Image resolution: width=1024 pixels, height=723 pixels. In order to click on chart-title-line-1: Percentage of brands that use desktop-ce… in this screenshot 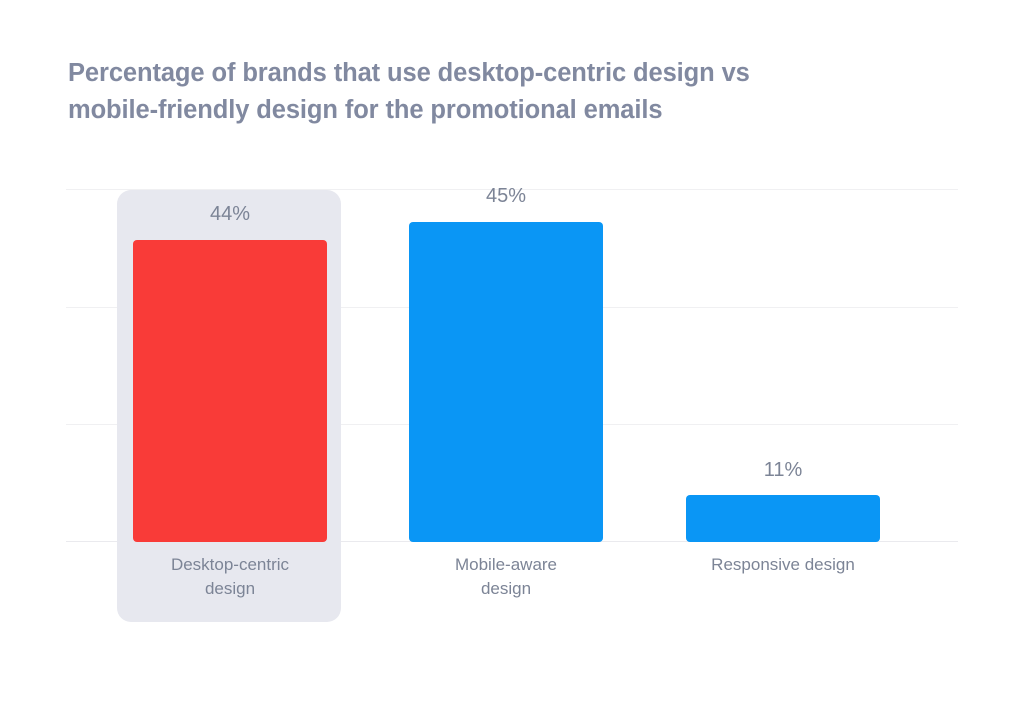, I will do `click(409, 73)`.